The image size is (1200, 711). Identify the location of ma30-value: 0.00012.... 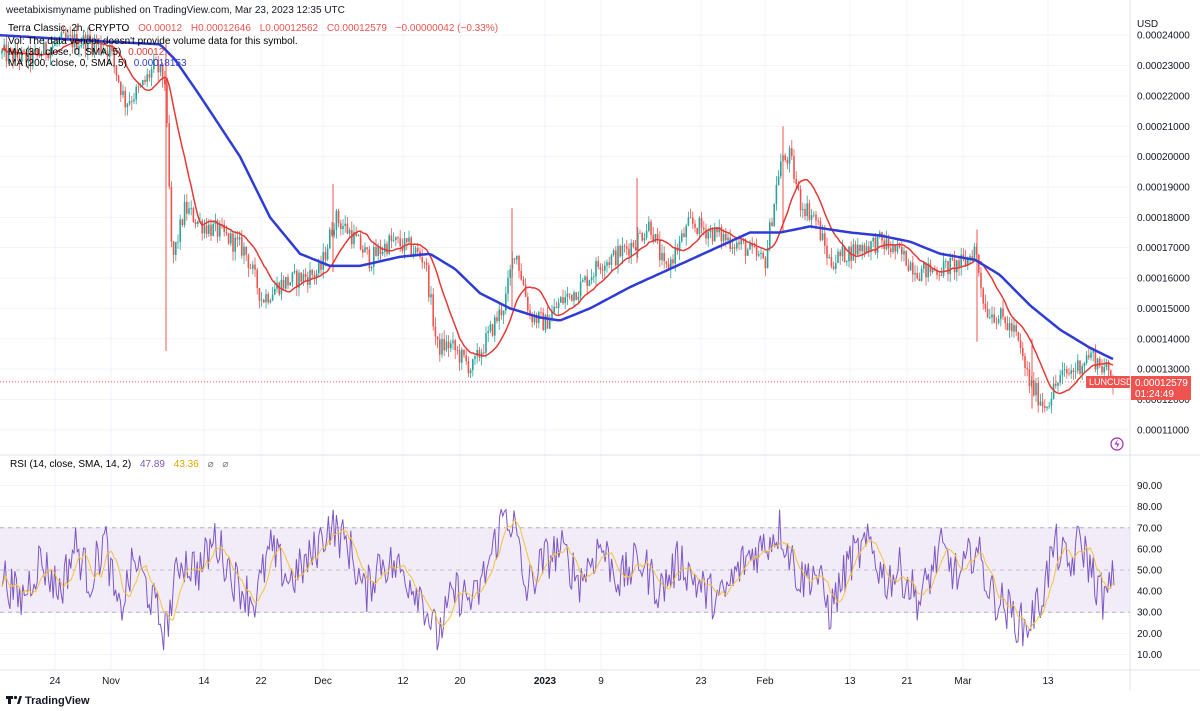
(150, 52).